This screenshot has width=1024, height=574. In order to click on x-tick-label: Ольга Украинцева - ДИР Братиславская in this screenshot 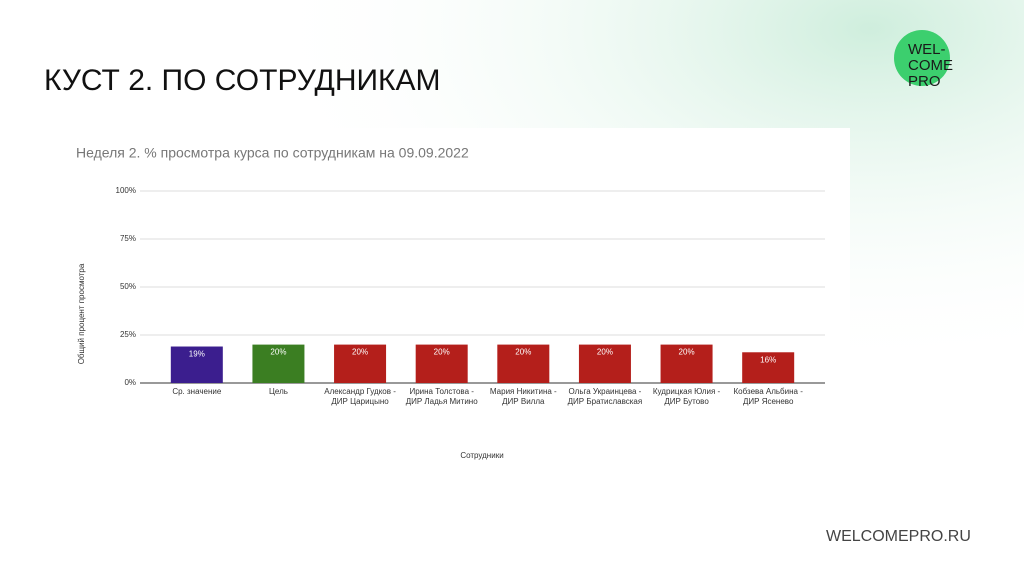, I will do `click(605, 396)`.